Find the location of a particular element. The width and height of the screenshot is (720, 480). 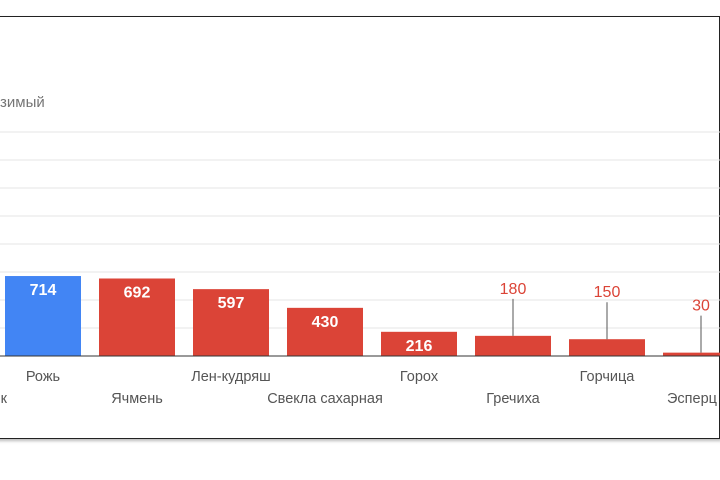

data-label: 597 is located at coordinates (231, 303).